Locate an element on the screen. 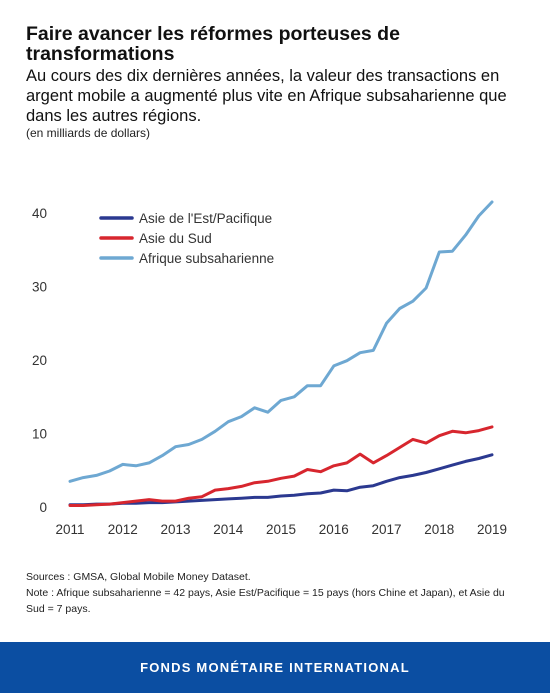 The image size is (550, 693). x-tick-label: 2015 is located at coordinates (281, 529).